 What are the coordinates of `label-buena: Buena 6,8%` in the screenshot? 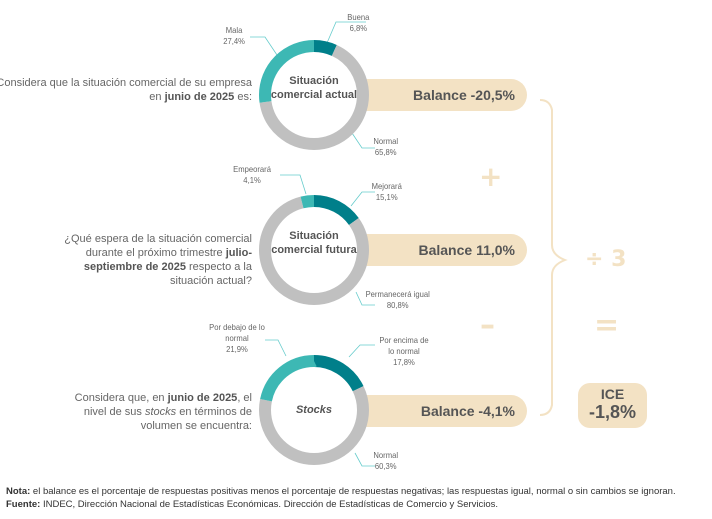 It's located at (358, 22).